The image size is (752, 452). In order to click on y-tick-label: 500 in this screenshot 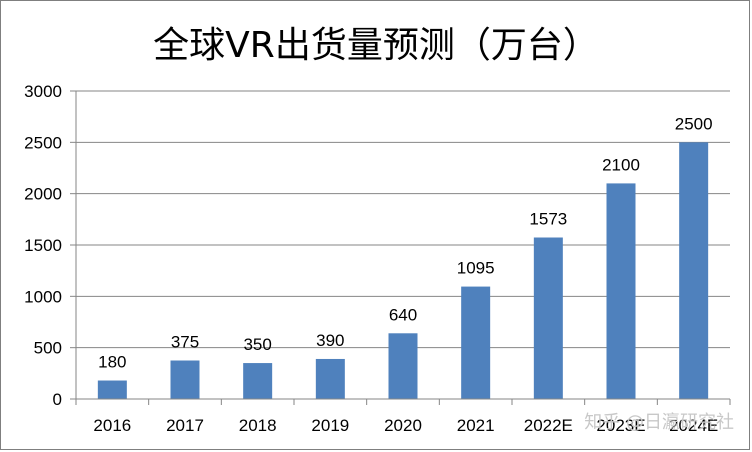, I will do `click(48, 348)`.